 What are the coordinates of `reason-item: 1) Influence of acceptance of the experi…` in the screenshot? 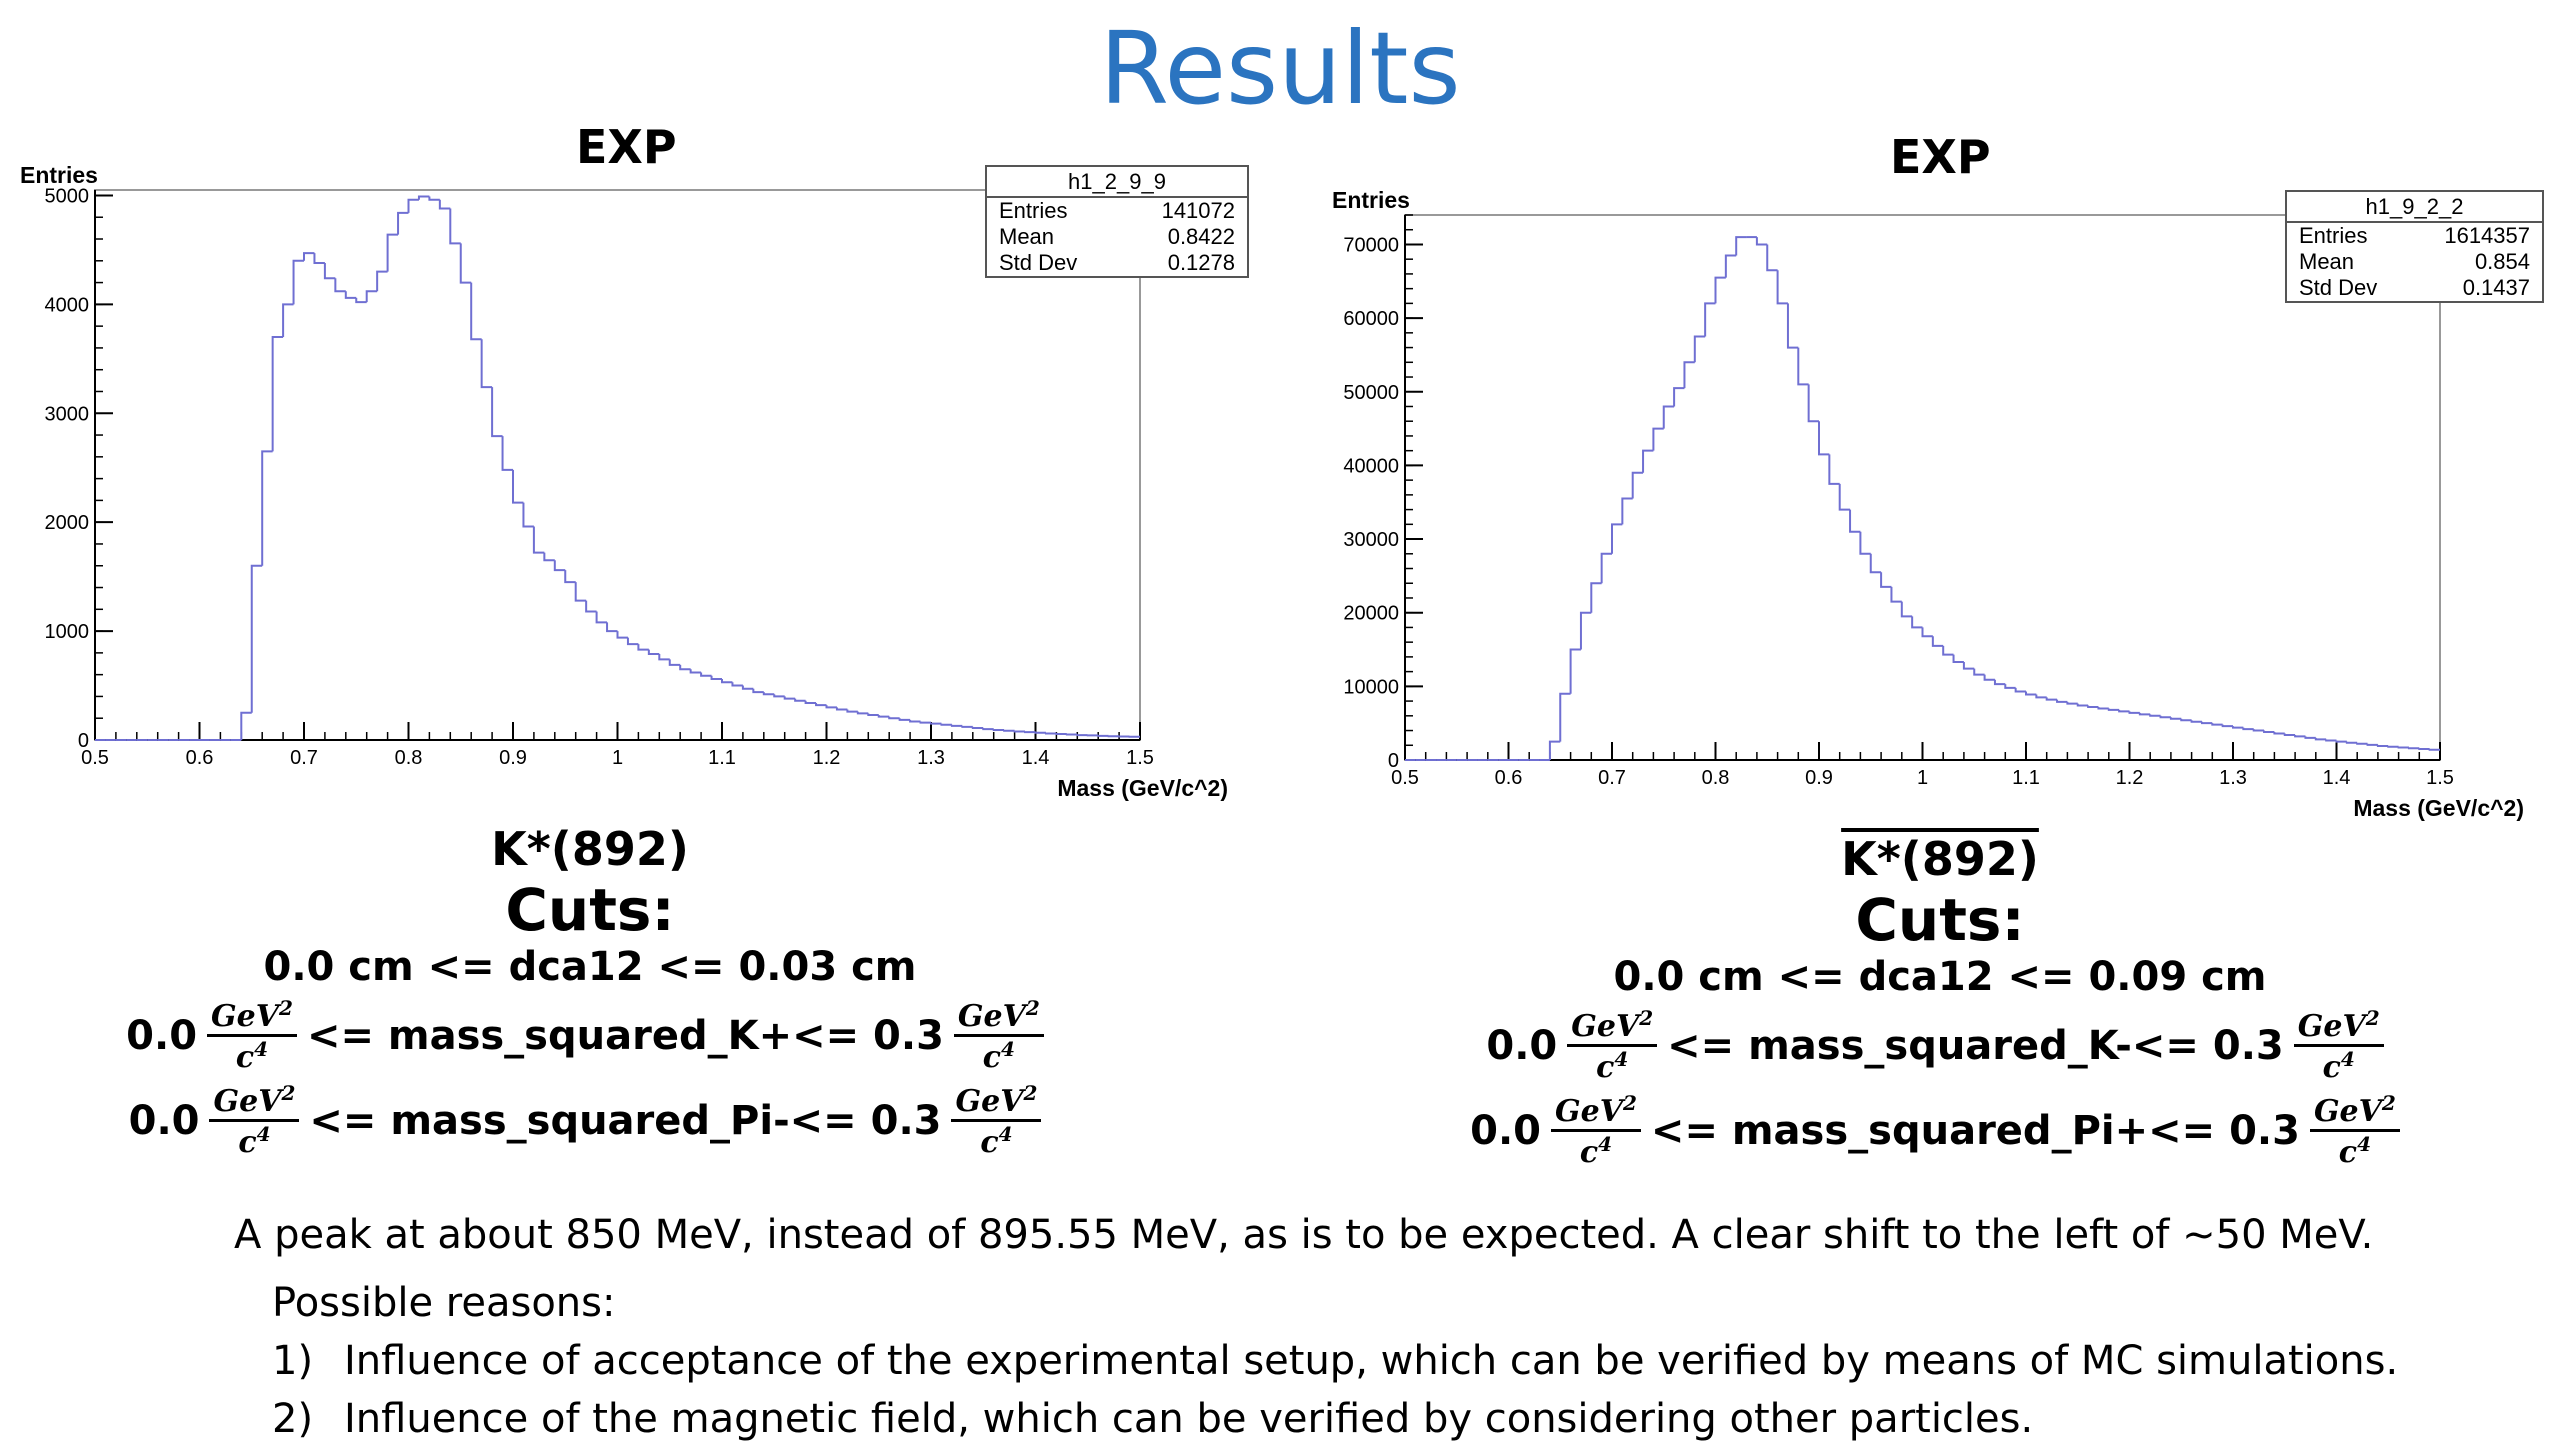 It's located at (1335, 1361).